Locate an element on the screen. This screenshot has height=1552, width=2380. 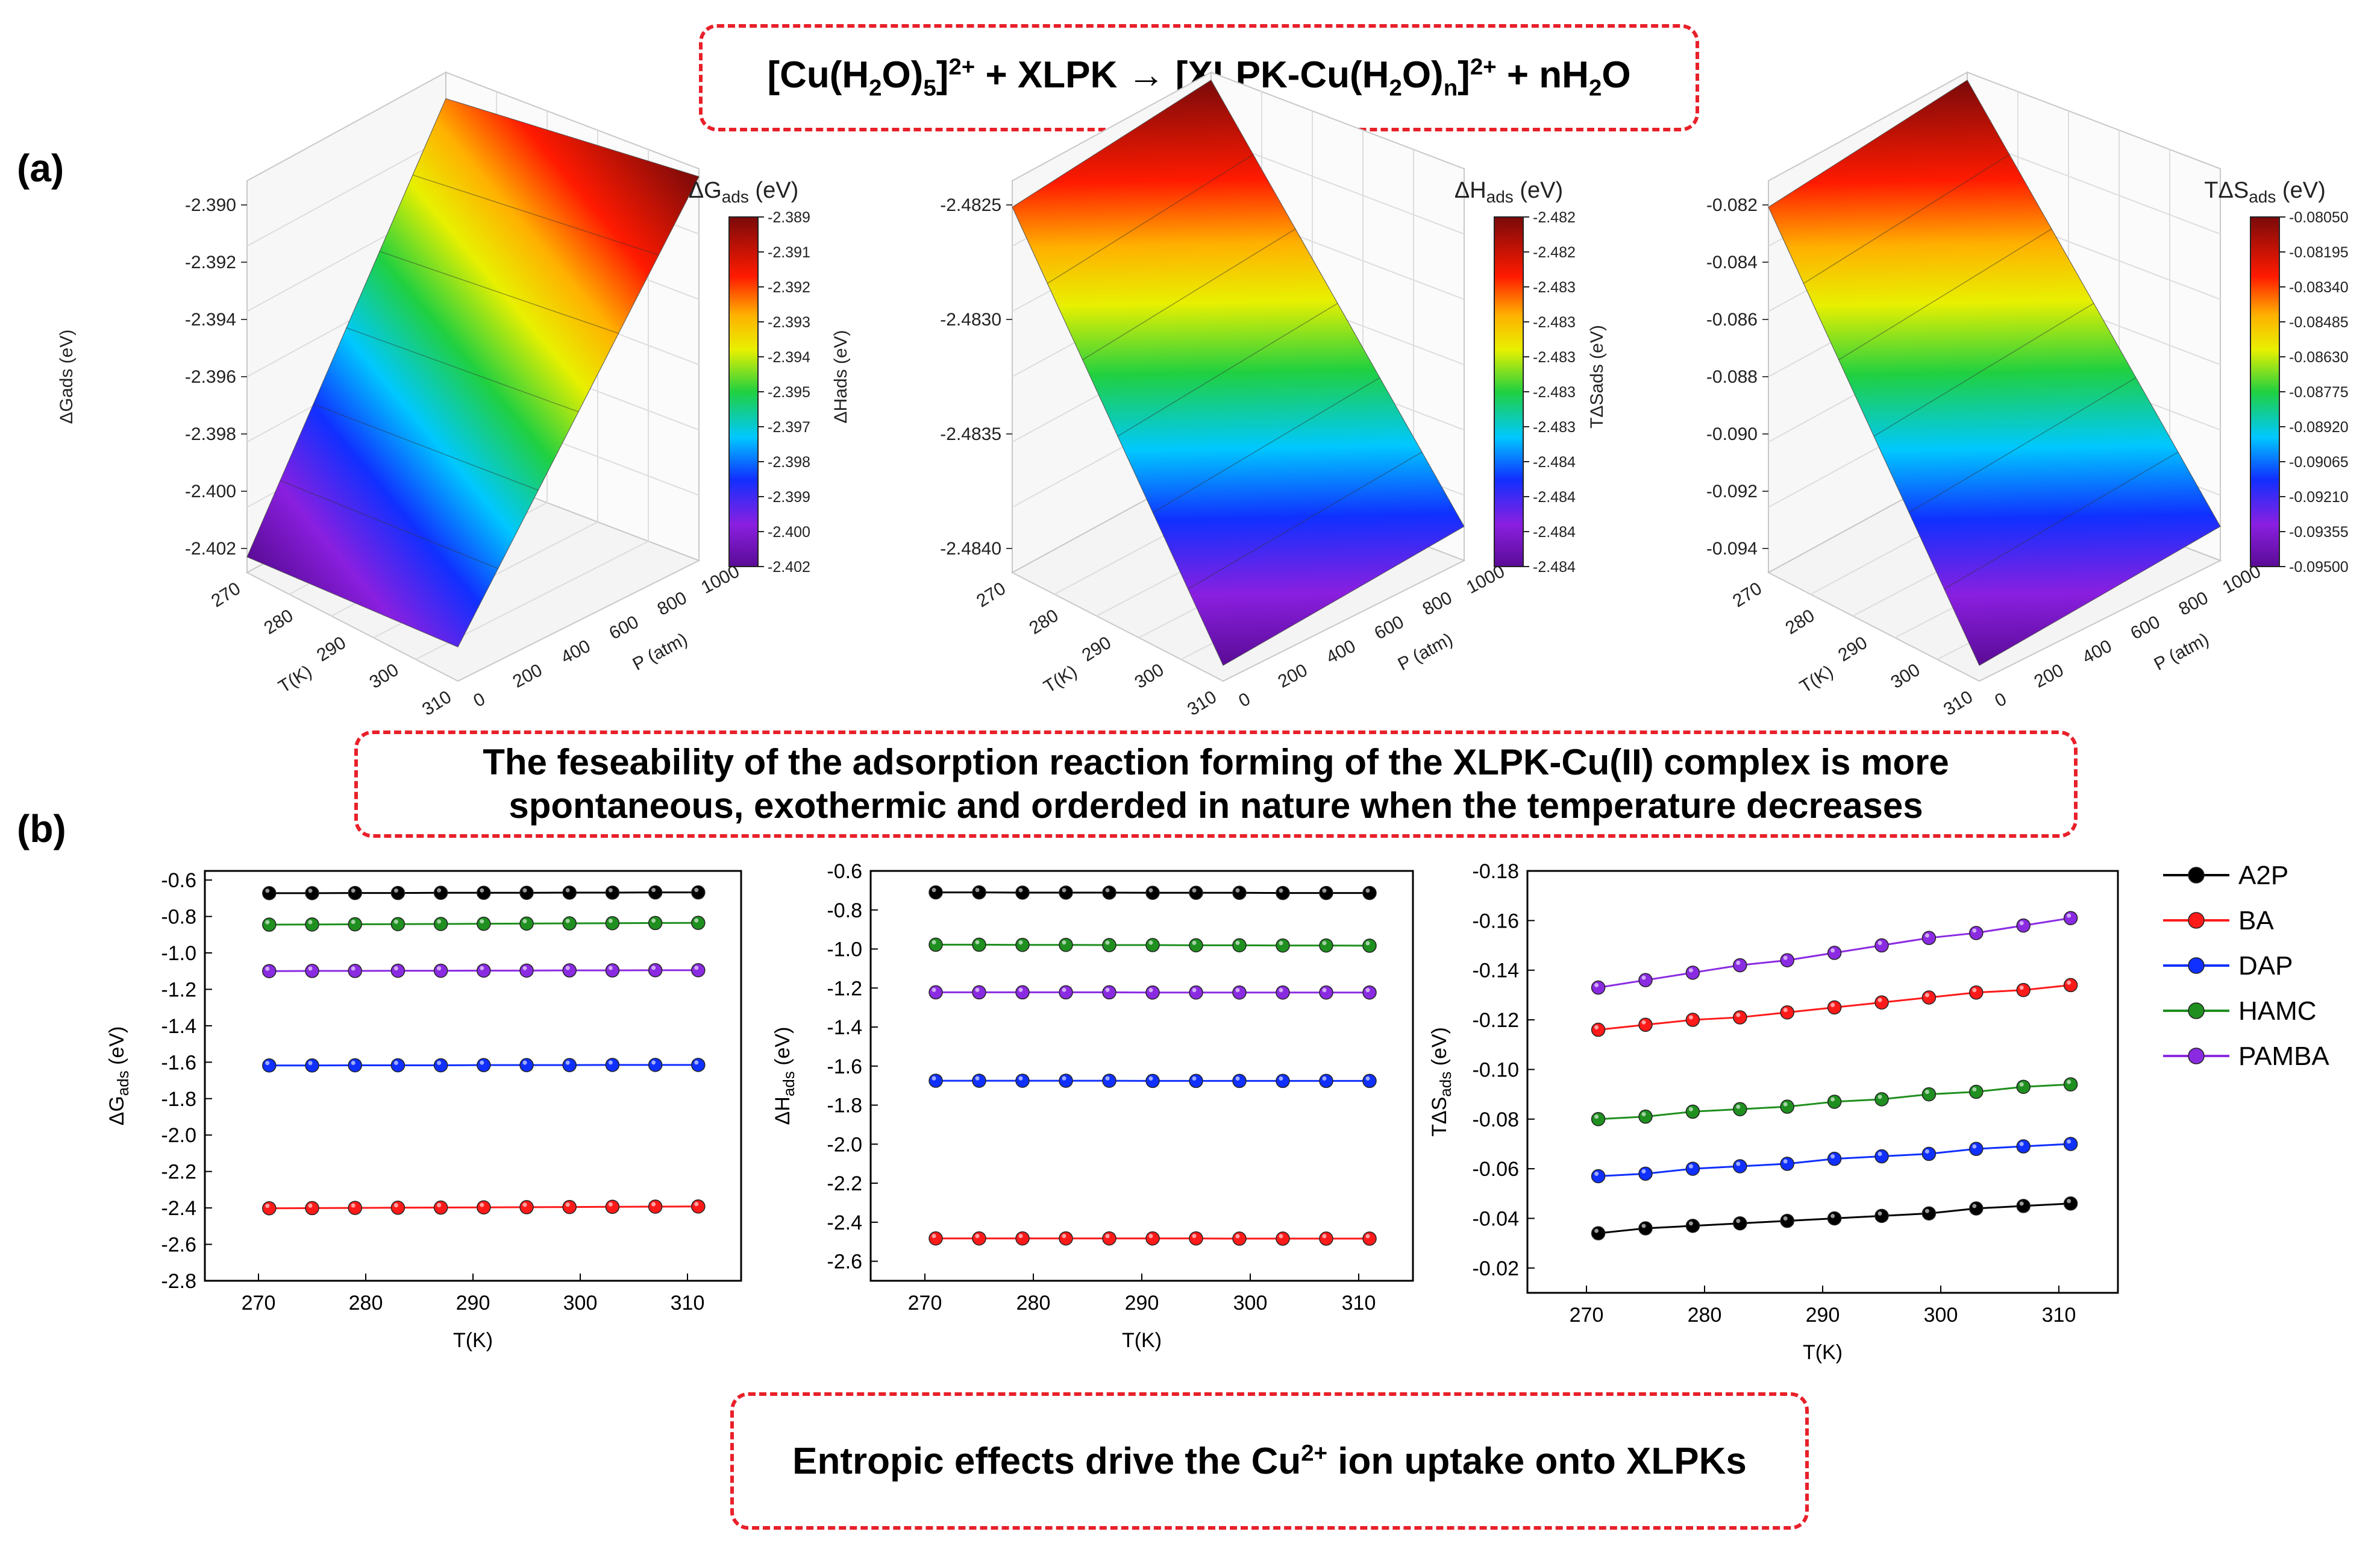
surface is located at coordinates (473, 373).